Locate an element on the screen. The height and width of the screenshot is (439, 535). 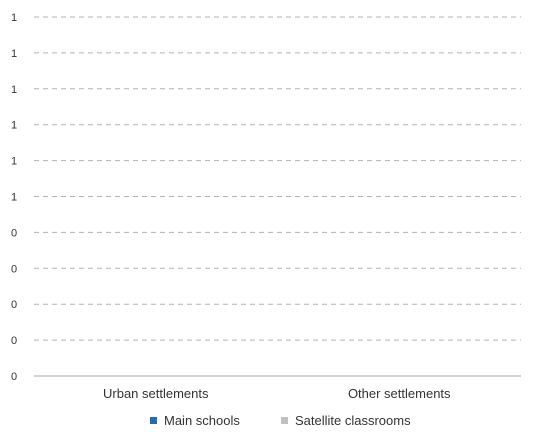
x-category-label: Urban settlements is located at coordinates (156, 393).